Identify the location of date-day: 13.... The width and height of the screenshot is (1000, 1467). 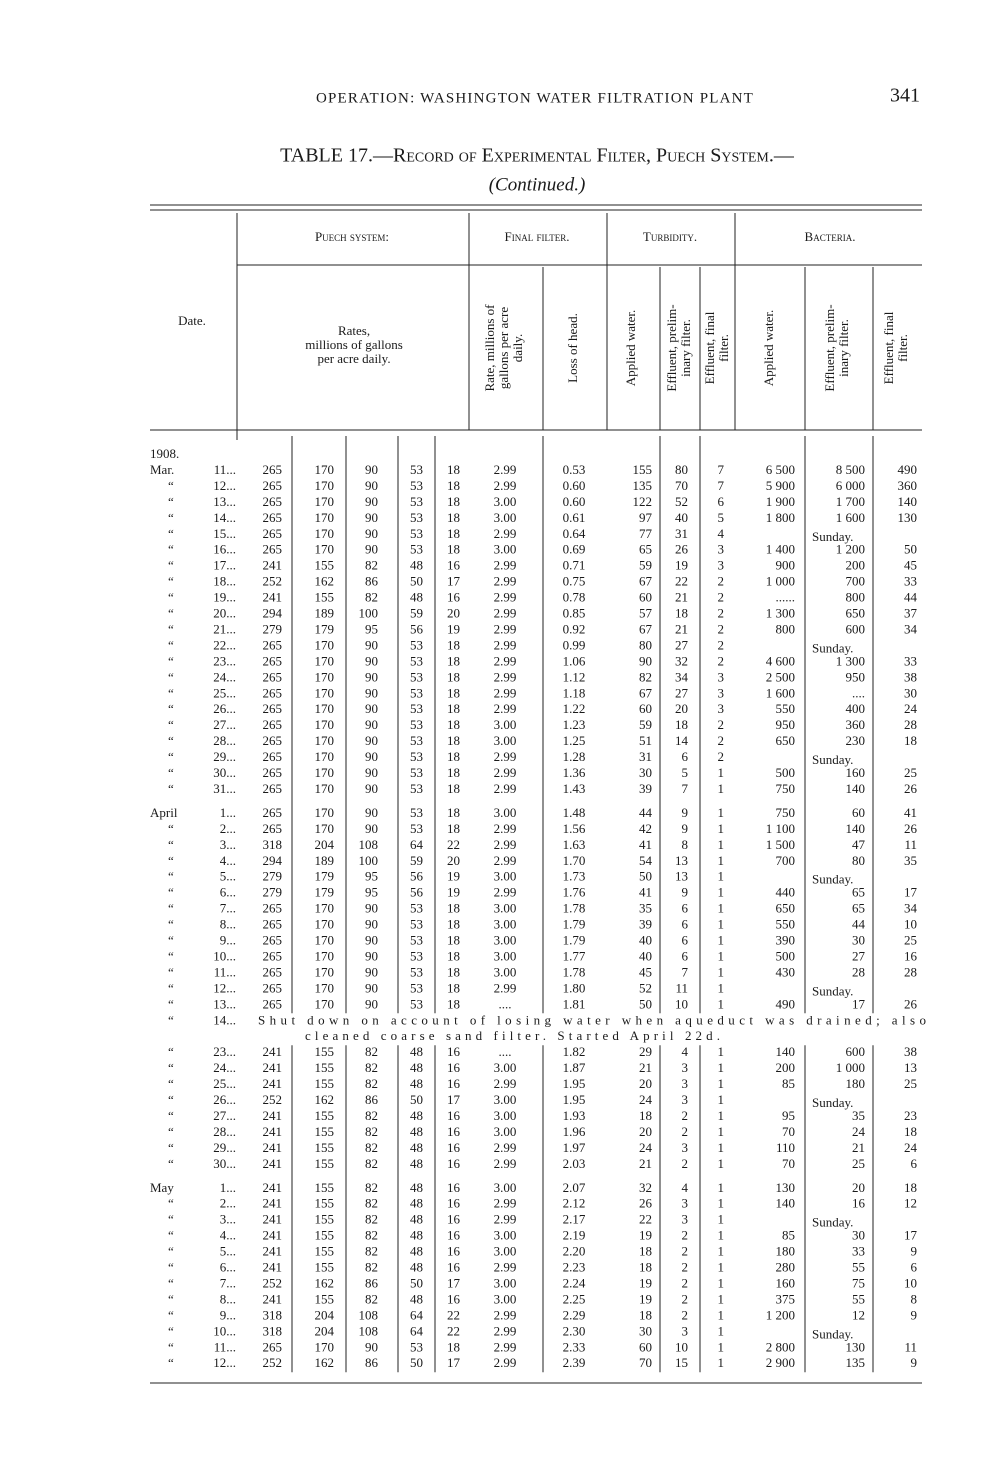
(224, 1003).